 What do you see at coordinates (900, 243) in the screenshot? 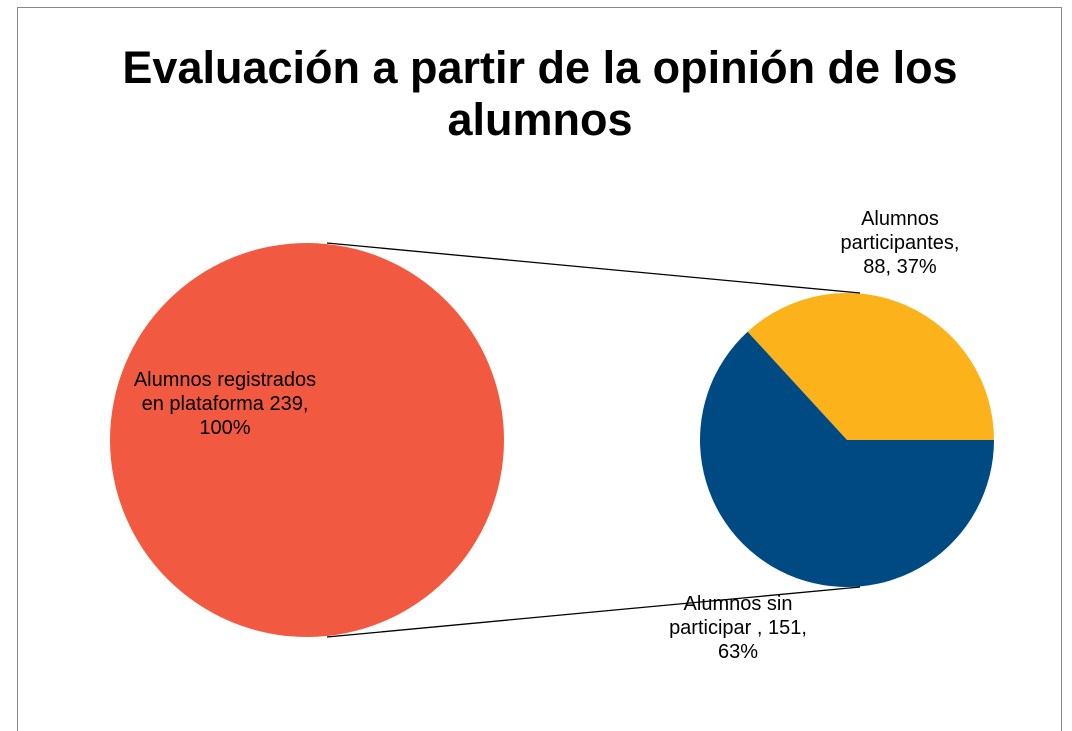
I see `data-label: Alumnos participantes, 88, 37%` at bounding box center [900, 243].